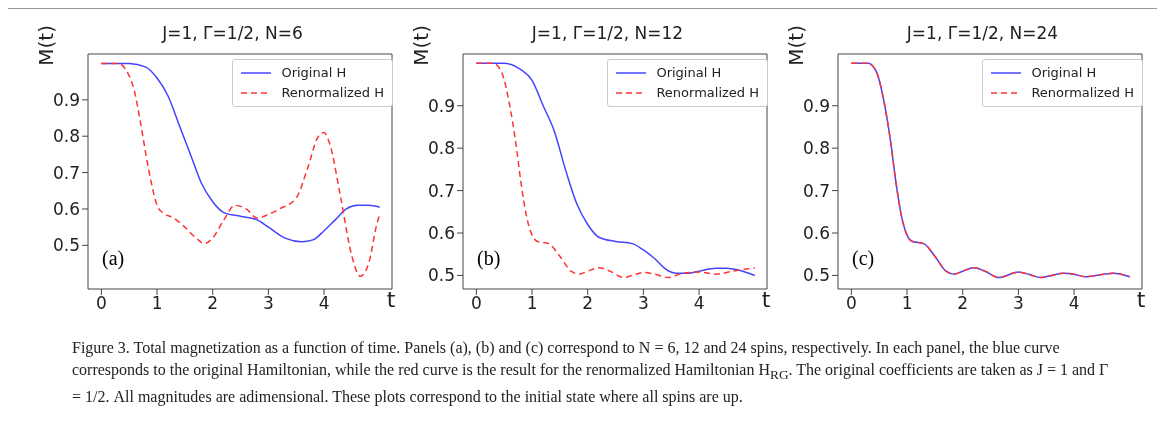  What do you see at coordinates (590, 372) in the screenshot?
I see `text: Figure 3. Total magnetization as a function of time. Panels (a), (b) and (c) correspond to N = 6, 12 and 24 spins, respectively. In each panel, the blue curve corresponds to the original Hamiltonian, while the red curve is the result for the renormalized Hamiltonian H$_{RG}$. The original coefficients are taken as J = 1 and Γ = 1/2. All magnitudes are adimensional. These plots correspond to the initial state where all spins are up.` at bounding box center [590, 372].